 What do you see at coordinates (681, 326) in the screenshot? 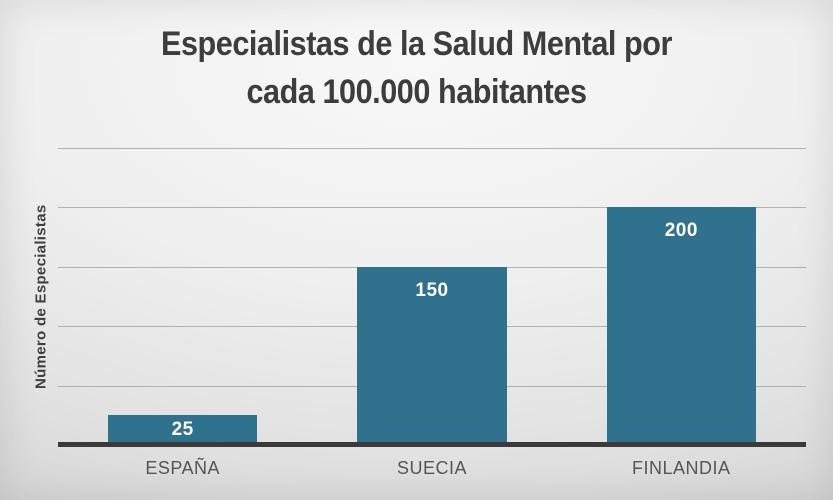
I see `bar-finlandia: 200` at bounding box center [681, 326].